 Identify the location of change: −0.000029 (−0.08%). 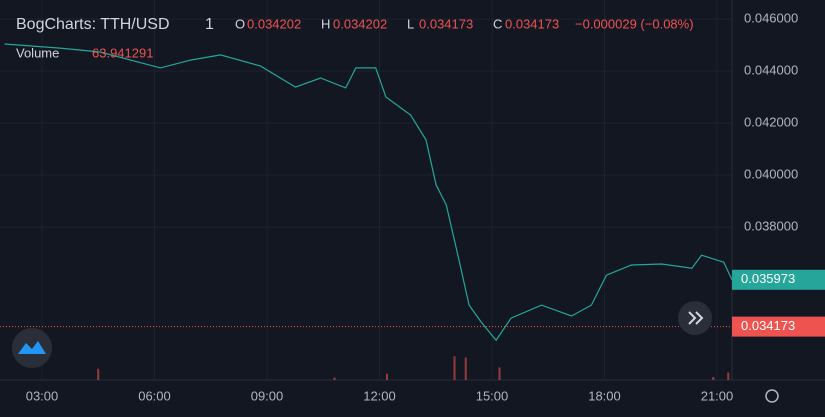
(634, 23).